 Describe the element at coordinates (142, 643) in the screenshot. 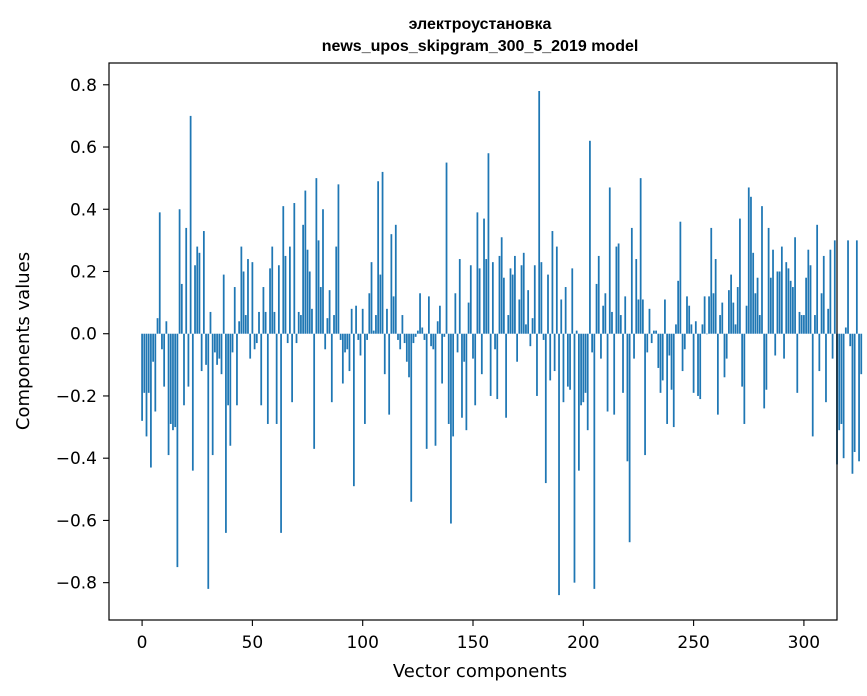

I see `x-tick-label: 0` at that location.